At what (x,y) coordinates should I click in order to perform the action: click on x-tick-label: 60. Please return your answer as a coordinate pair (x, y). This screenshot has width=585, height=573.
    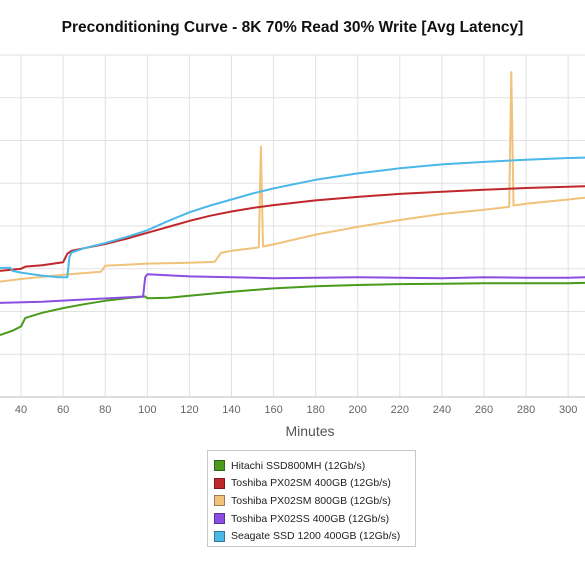
    Looking at the image, I should click on (63, 410).